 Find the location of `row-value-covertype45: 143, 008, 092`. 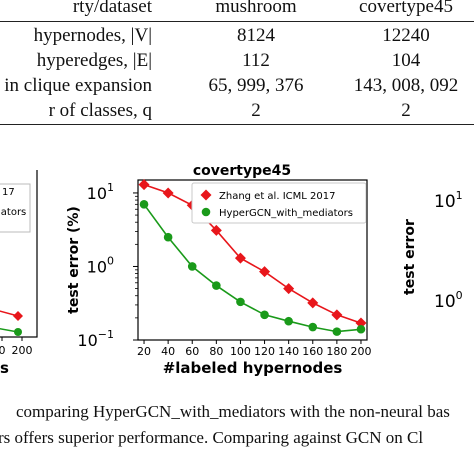

row-value-covertype45: 143, 008, 092 is located at coordinates (406, 85).